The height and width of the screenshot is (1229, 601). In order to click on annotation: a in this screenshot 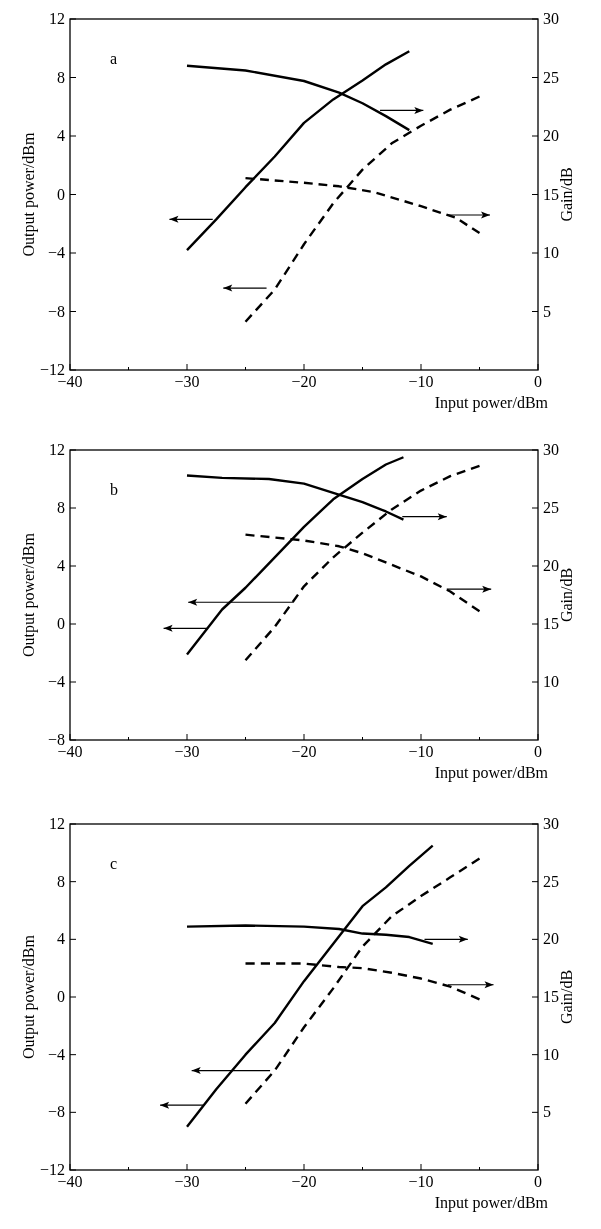, I will do `click(114, 58)`.